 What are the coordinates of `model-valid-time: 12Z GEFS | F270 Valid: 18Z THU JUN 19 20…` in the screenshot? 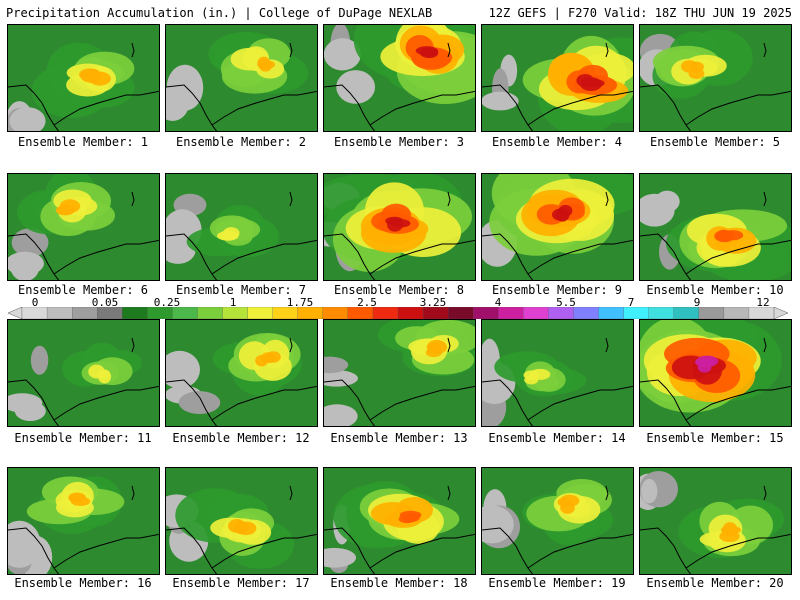 It's located at (640, 13).